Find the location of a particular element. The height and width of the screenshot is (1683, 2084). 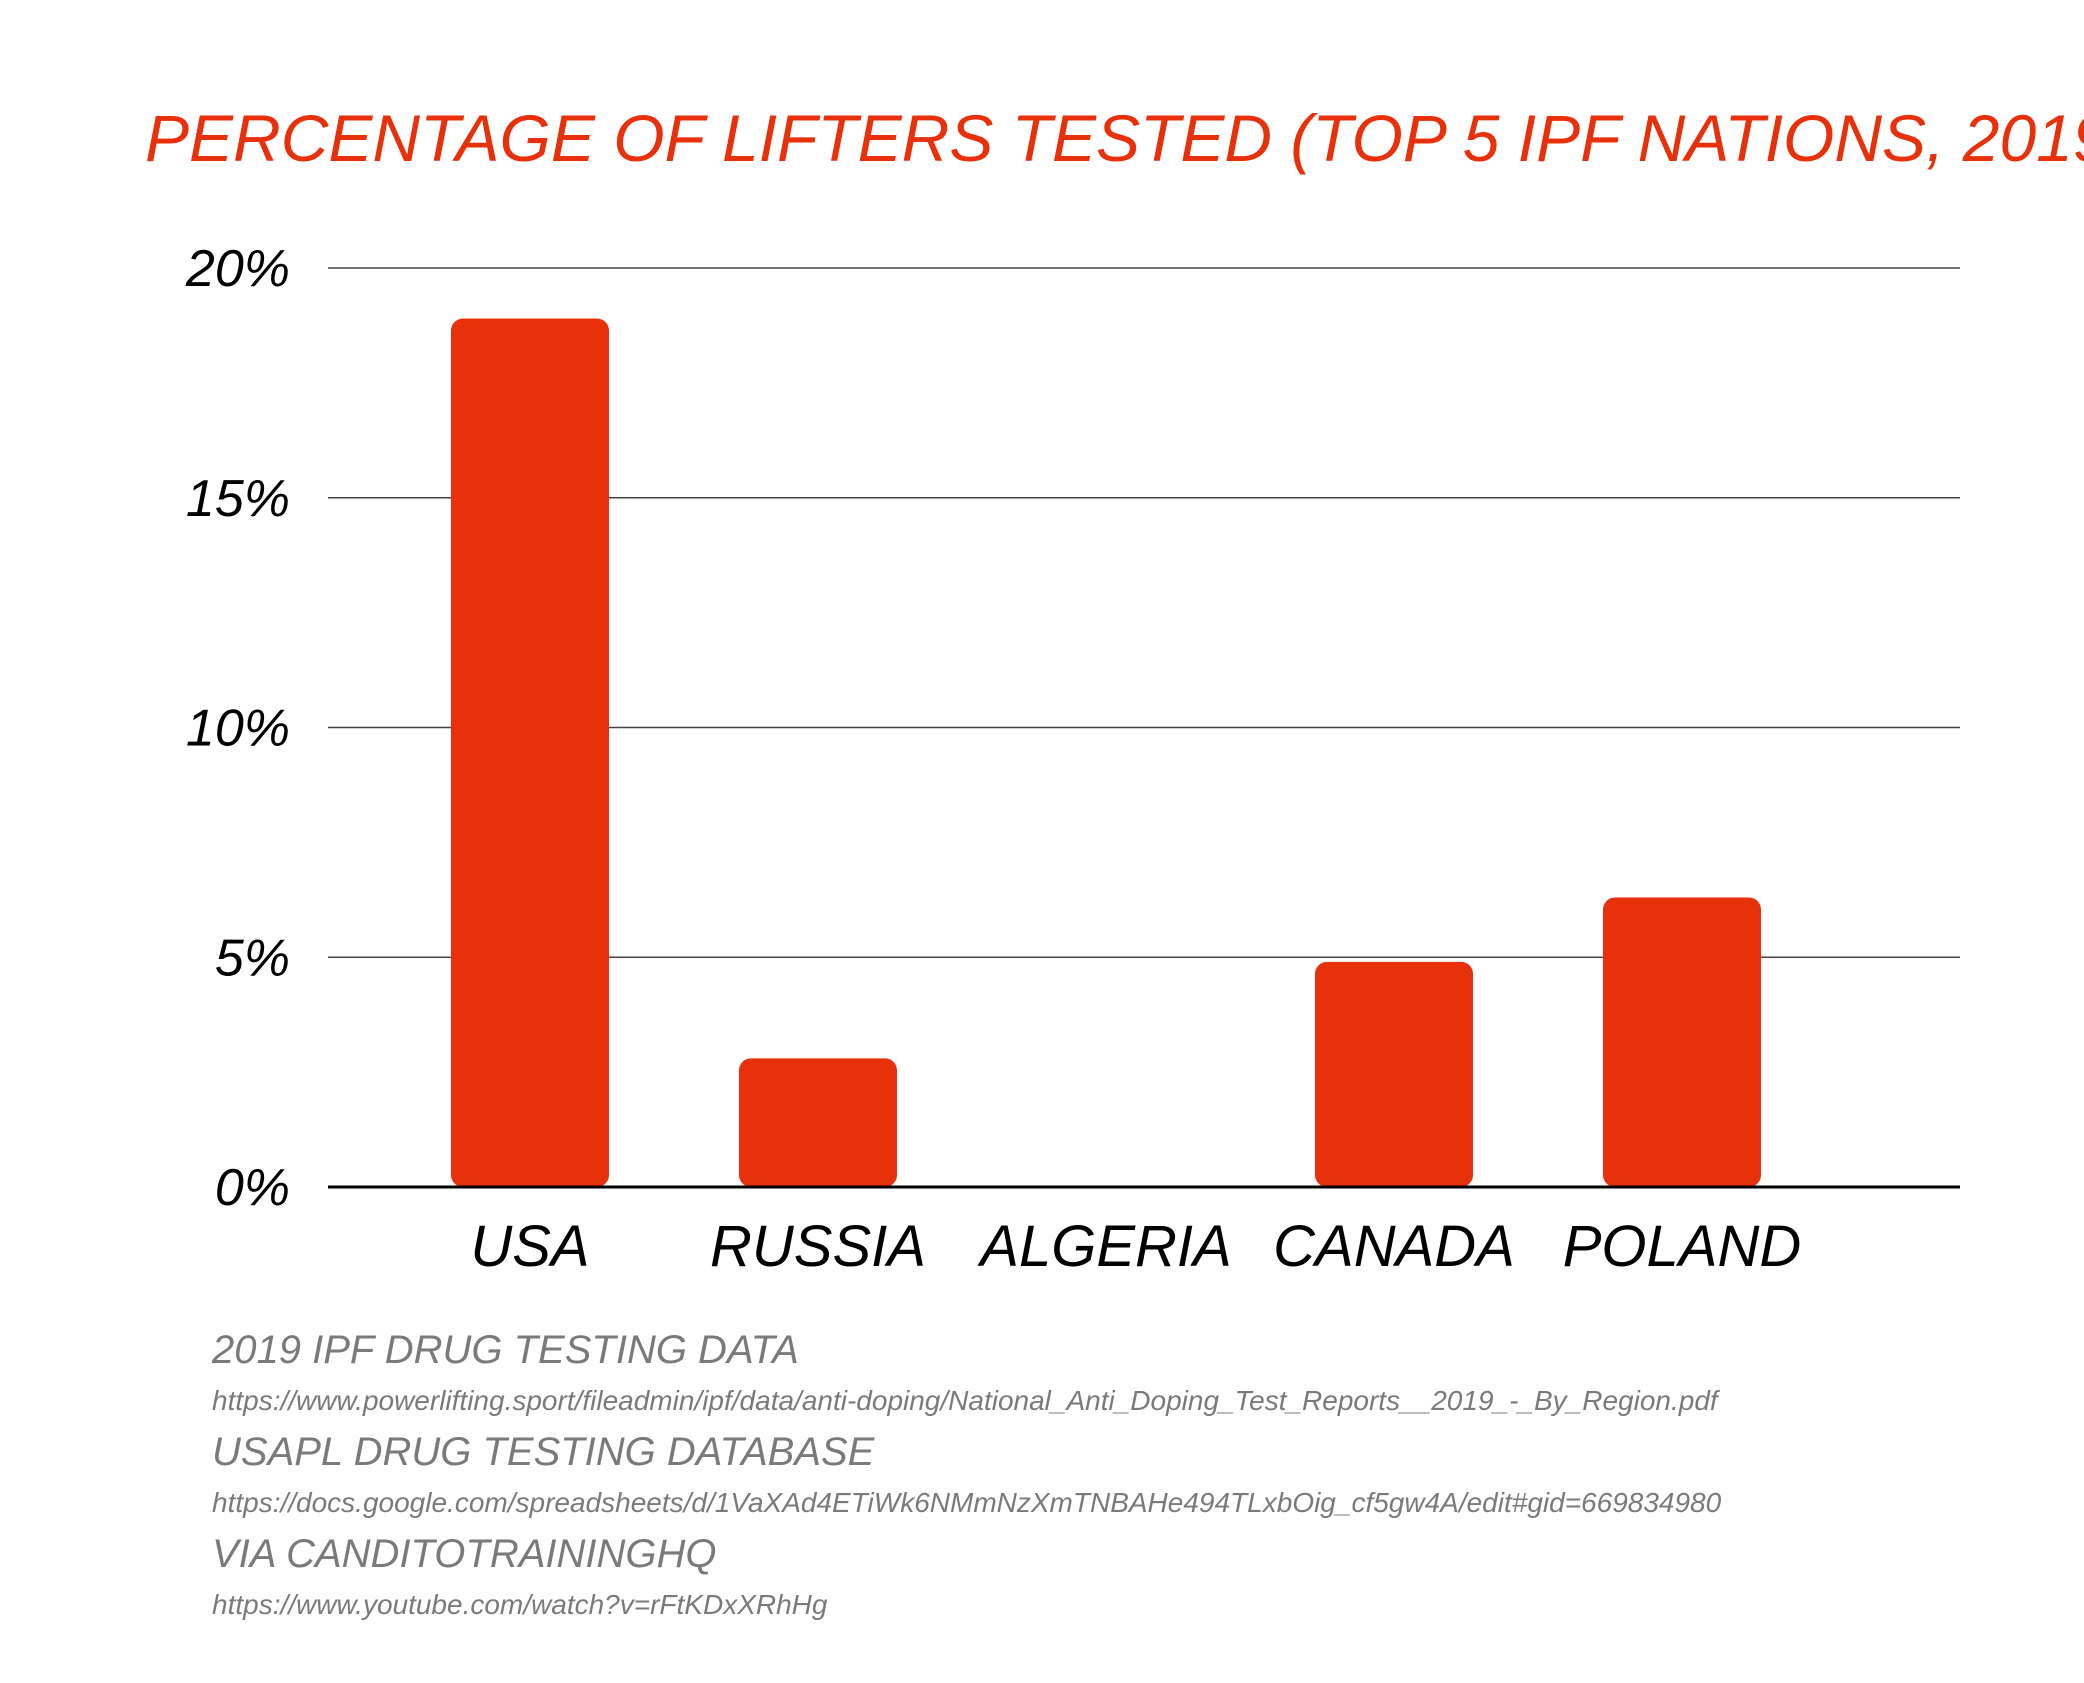

x-tick-label: USA is located at coordinates (529, 1246).